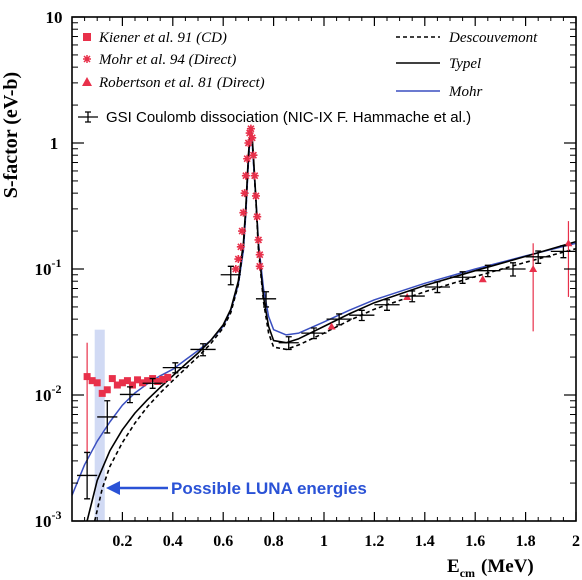 This screenshot has width=582, height=580. I want to click on y-axis-label: S-factor (eV-b), so click(11, 135).